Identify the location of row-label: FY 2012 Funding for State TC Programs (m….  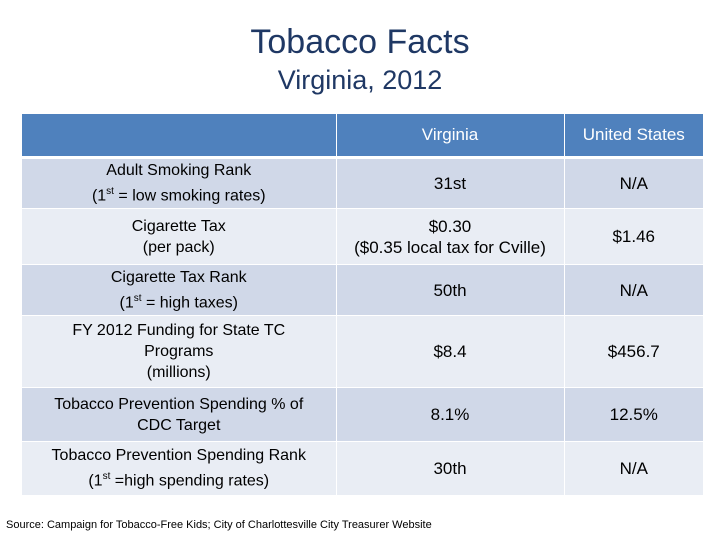
(179, 351).